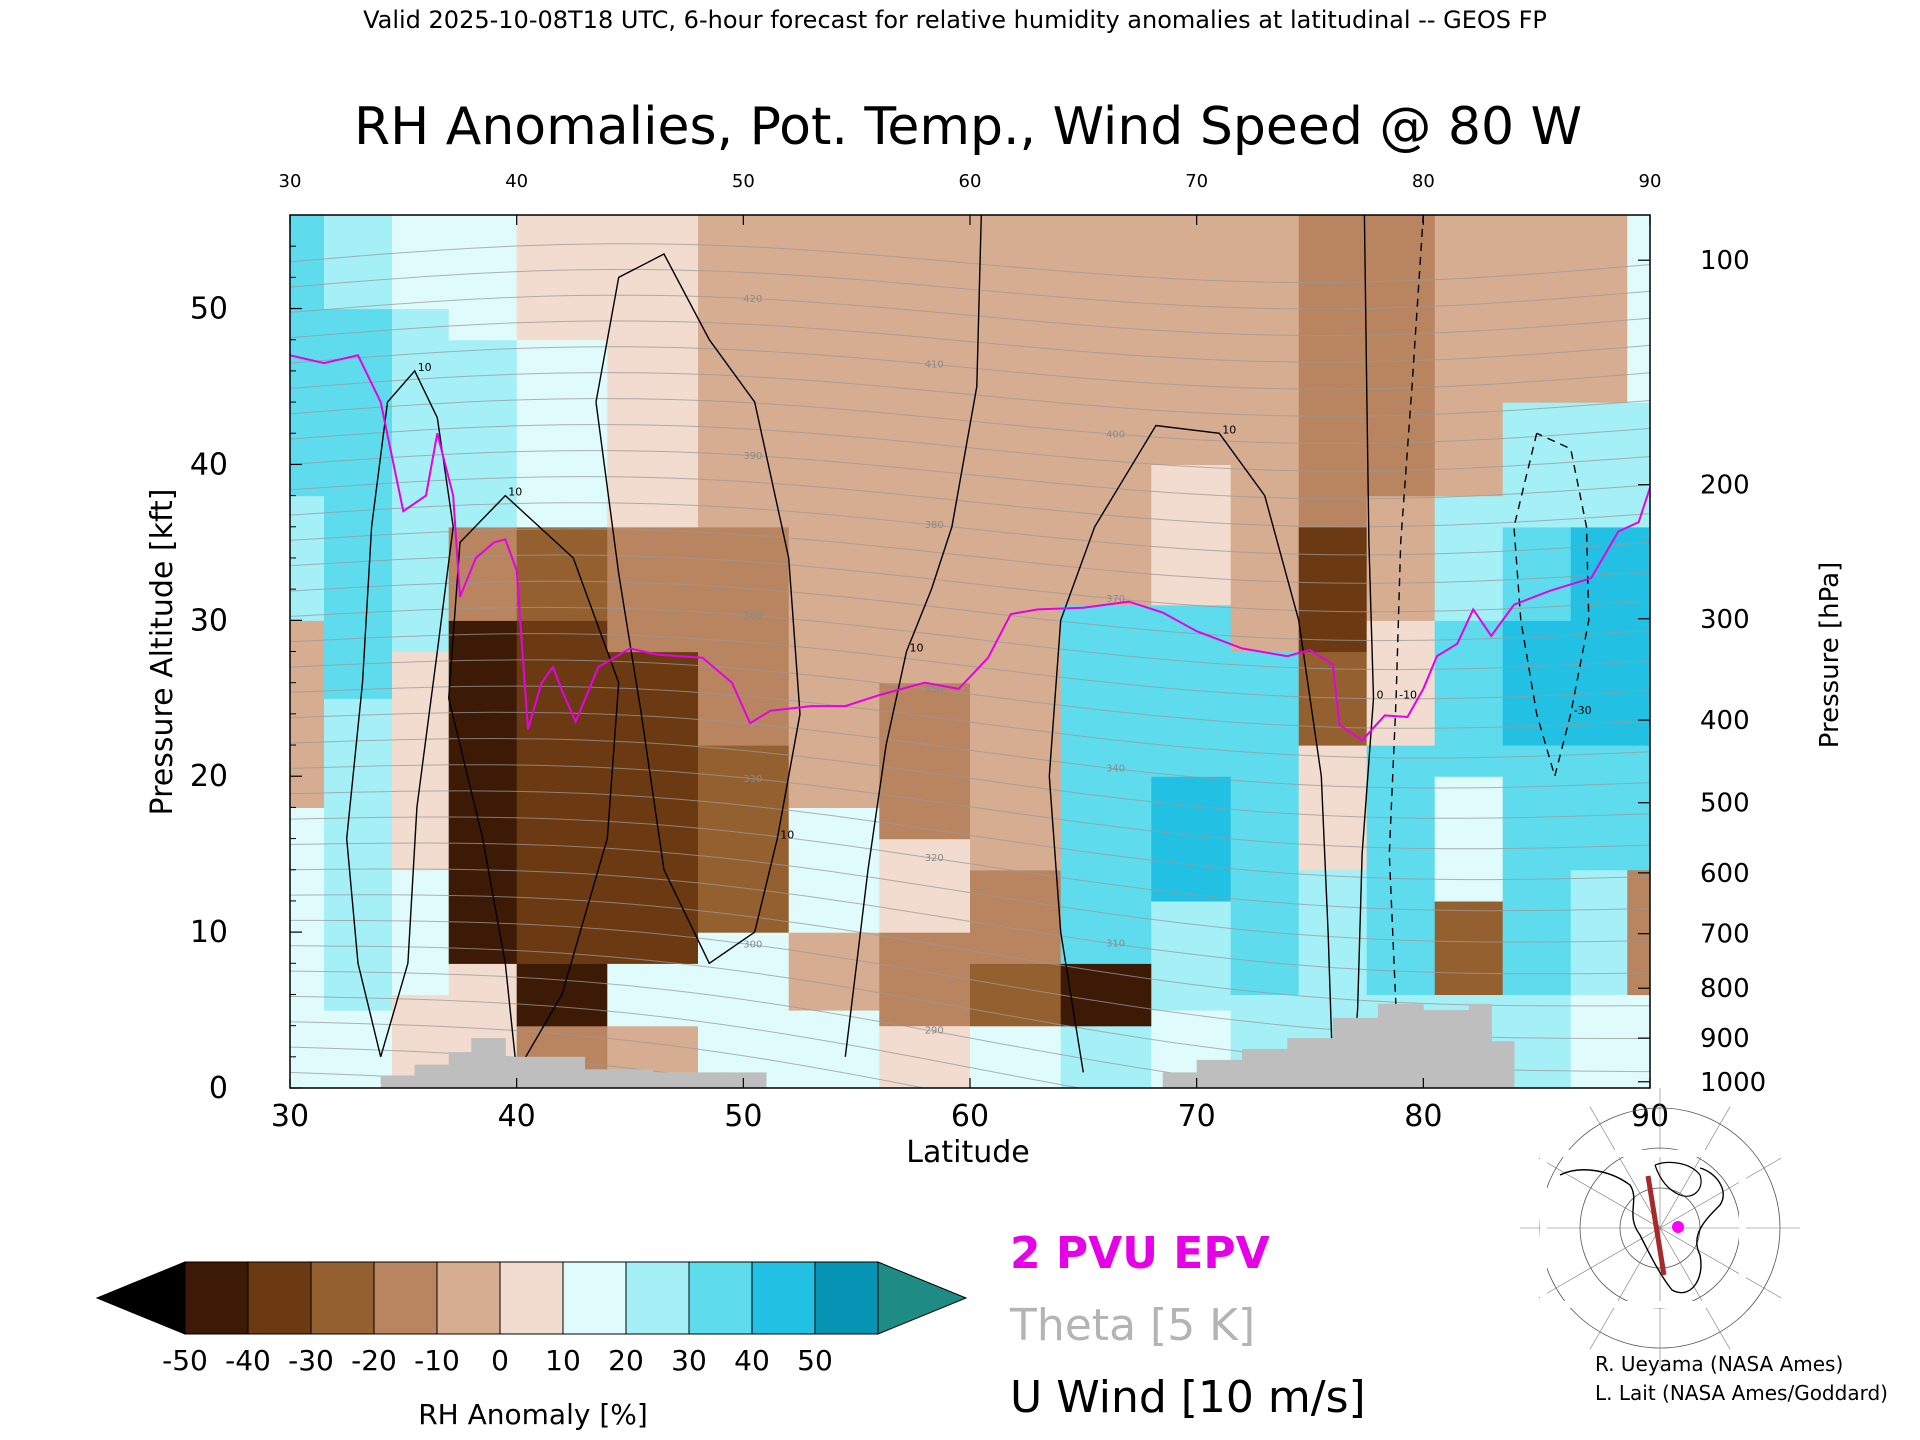 The height and width of the screenshot is (1440, 1920). What do you see at coordinates (1725, 486) in the screenshot?
I see `pressure-tick-label: 200` at bounding box center [1725, 486].